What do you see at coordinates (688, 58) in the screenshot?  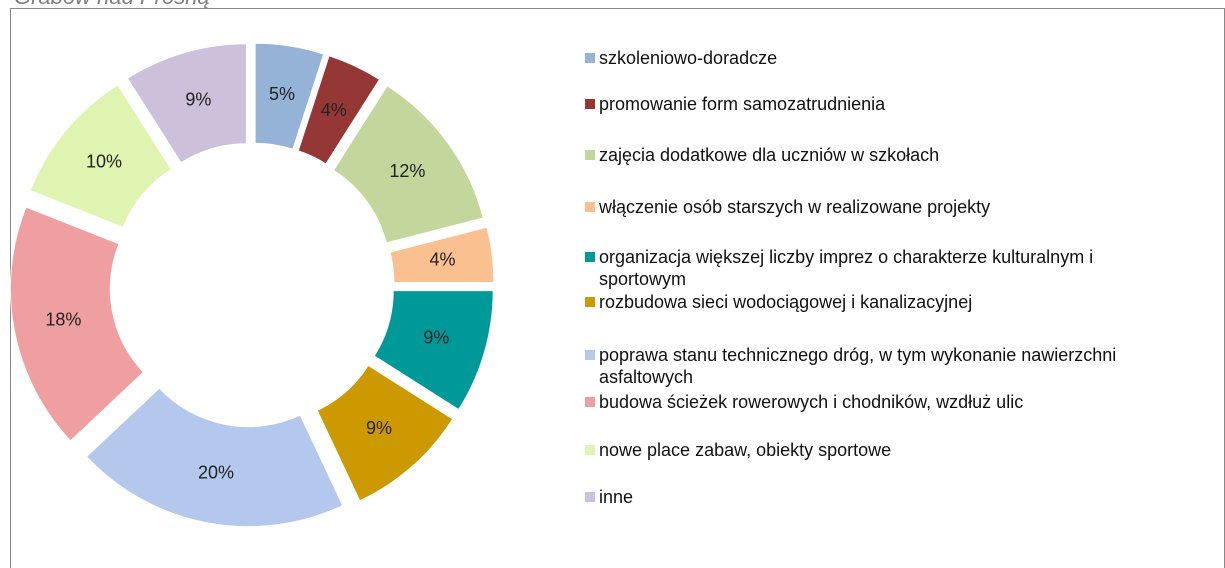 I see `legend-label: szkoleniowo-doradcze` at bounding box center [688, 58].